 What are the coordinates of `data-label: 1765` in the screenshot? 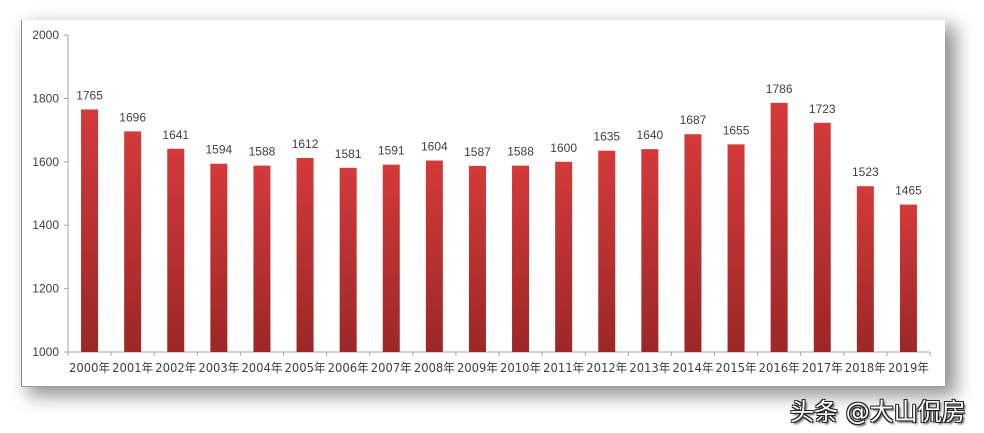 It's located at (89, 95).